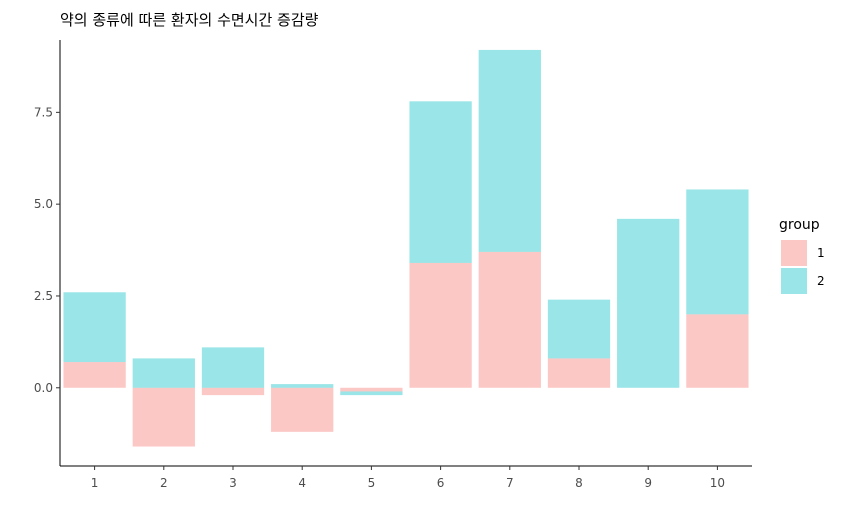 This screenshot has width=845, height=522. What do you see at coordinates (43, 204) in the screenshot?
I see `y-tick-label: 5.0` at bounding box center [43, 204].